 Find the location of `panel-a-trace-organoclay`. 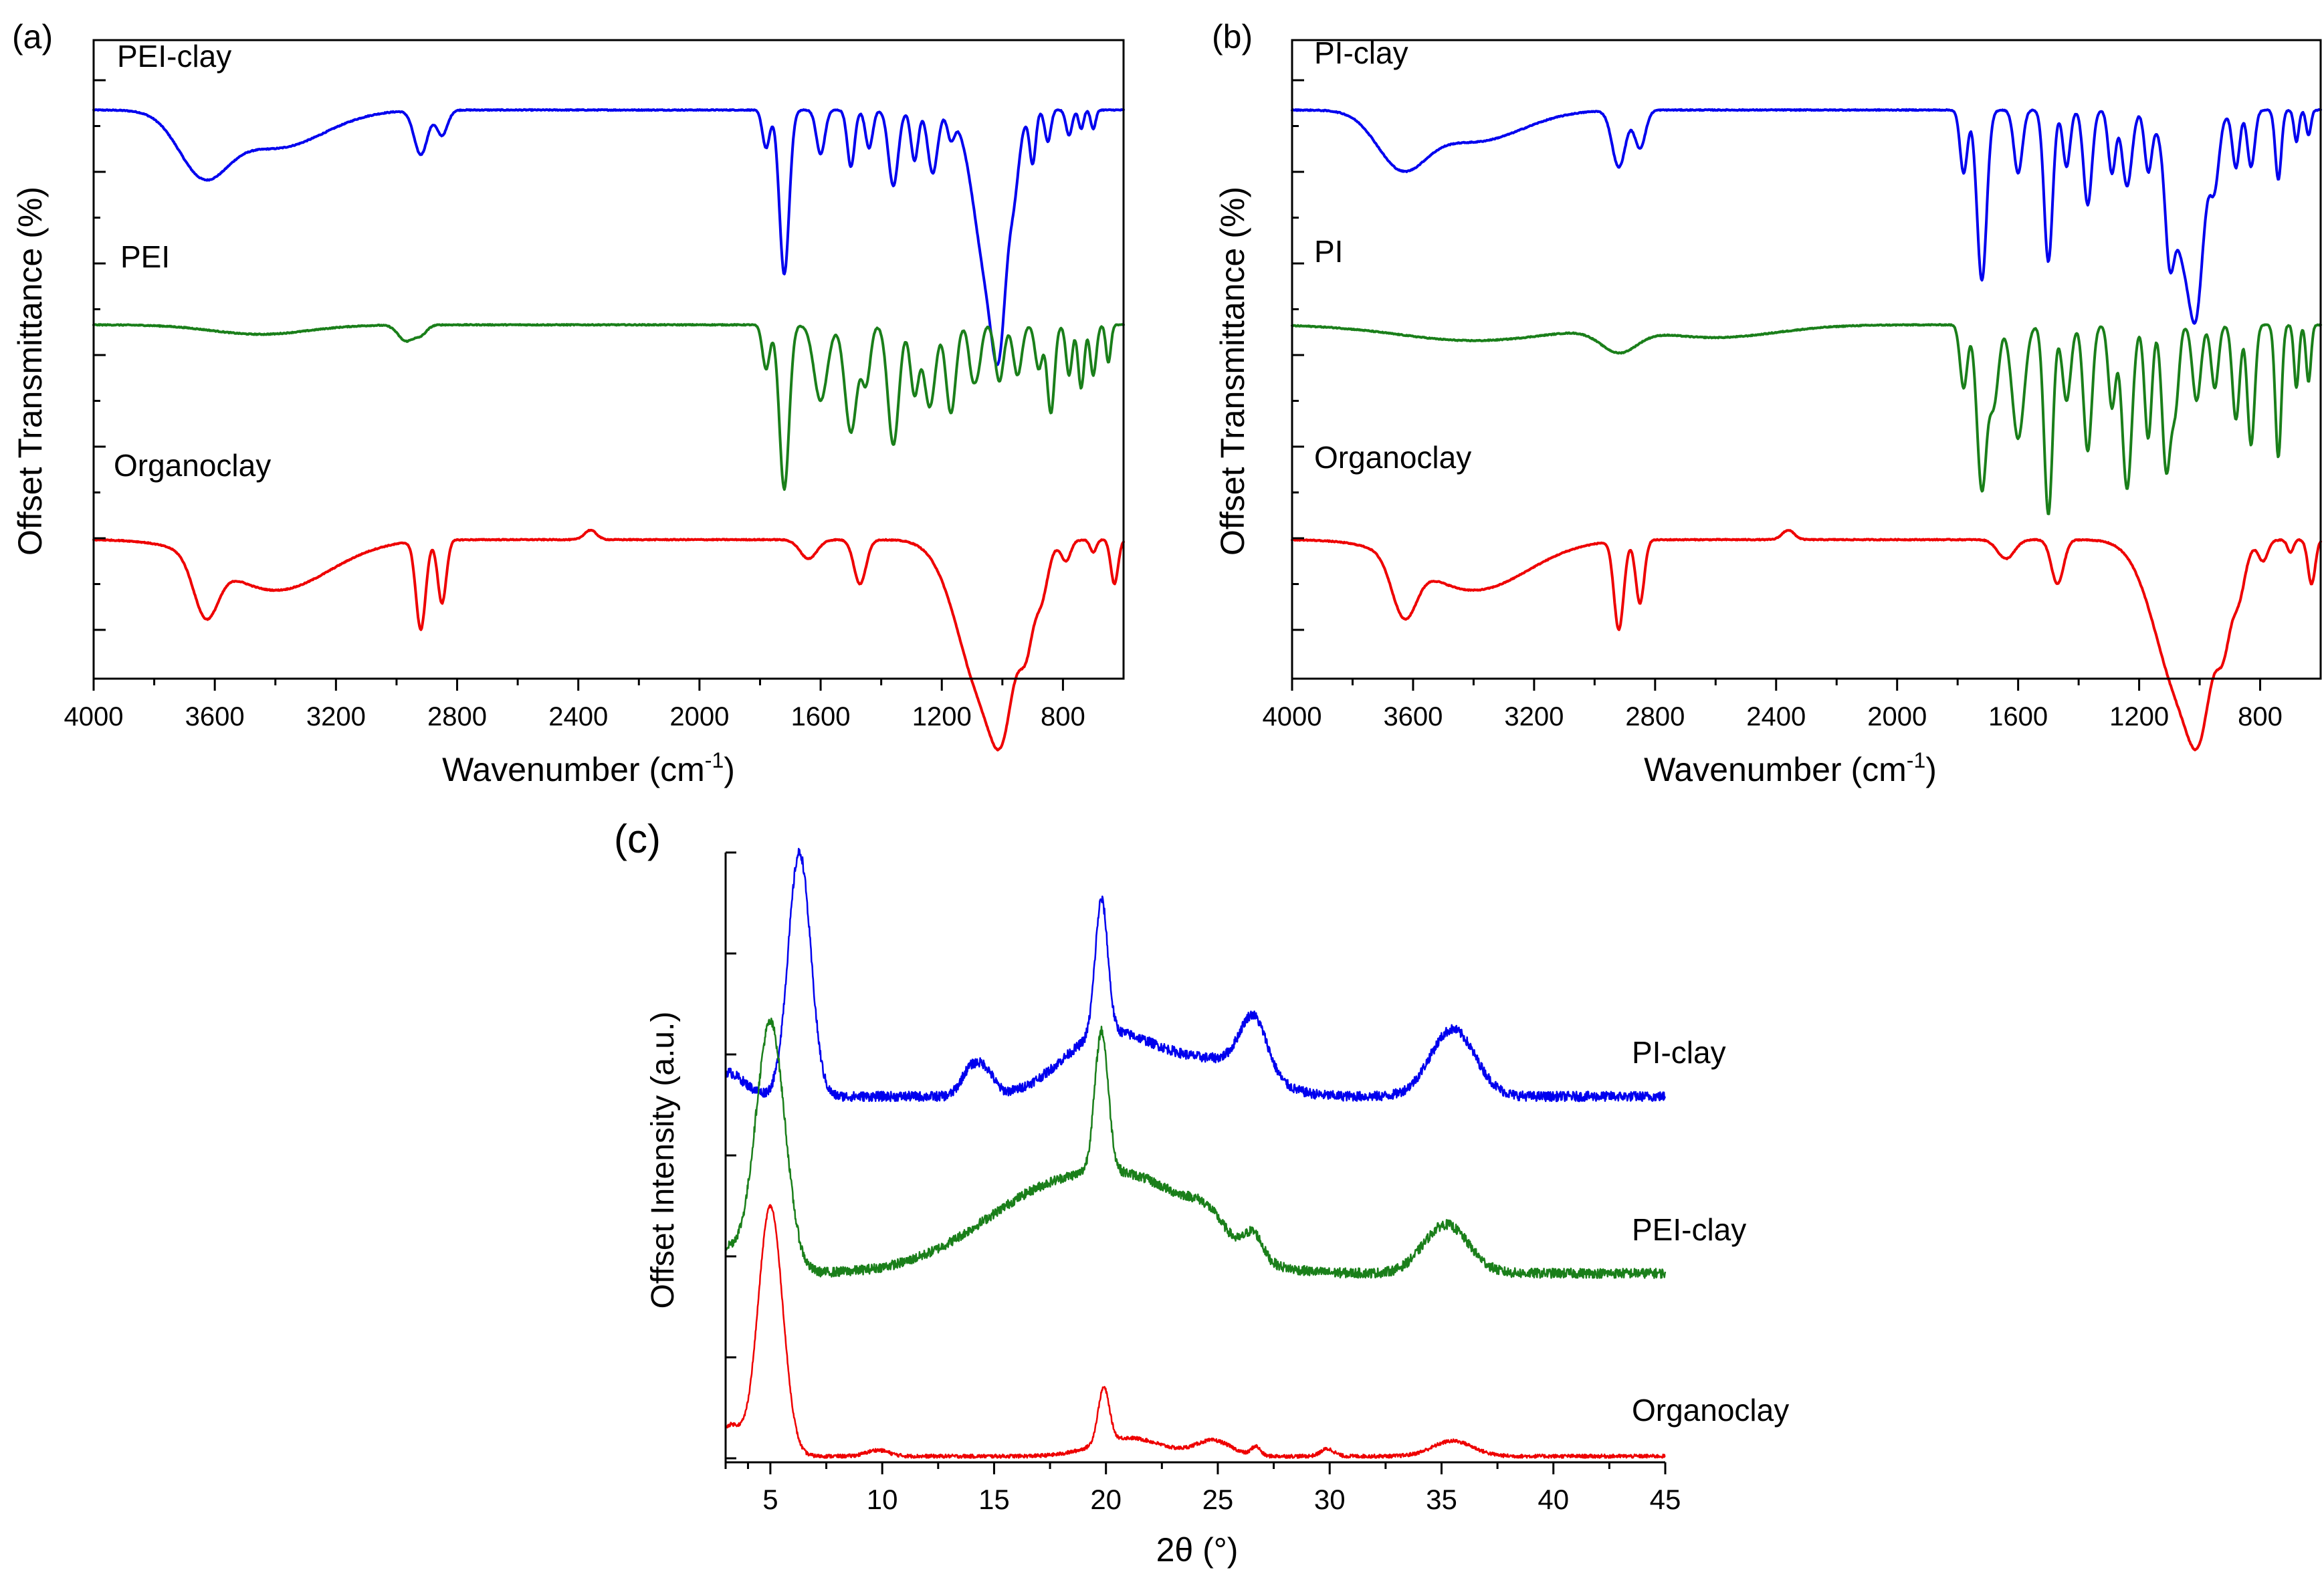

panel-a-trace-organoclay is located at coordinates (608, 640).